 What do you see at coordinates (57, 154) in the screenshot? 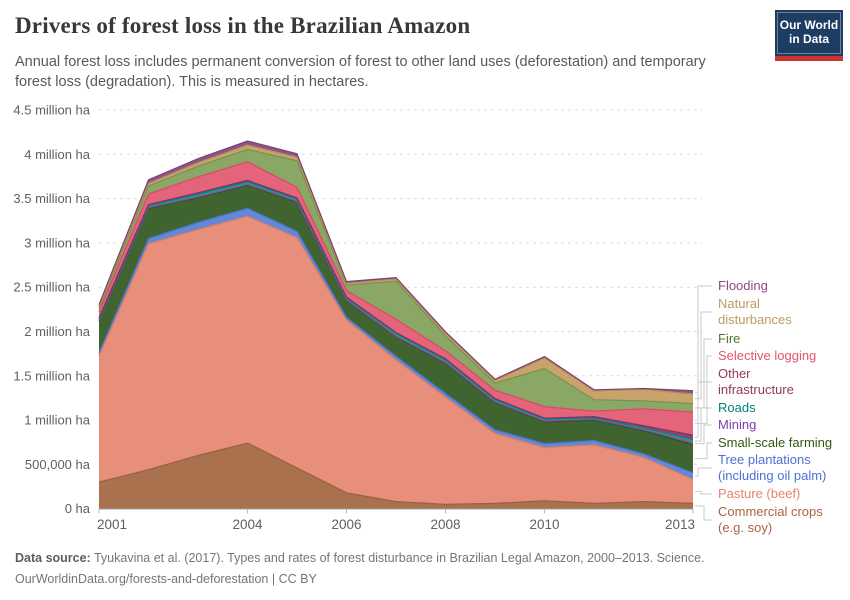
I see `y-axis-tick-label: 4 million ha` at bounding box center [57, 154].